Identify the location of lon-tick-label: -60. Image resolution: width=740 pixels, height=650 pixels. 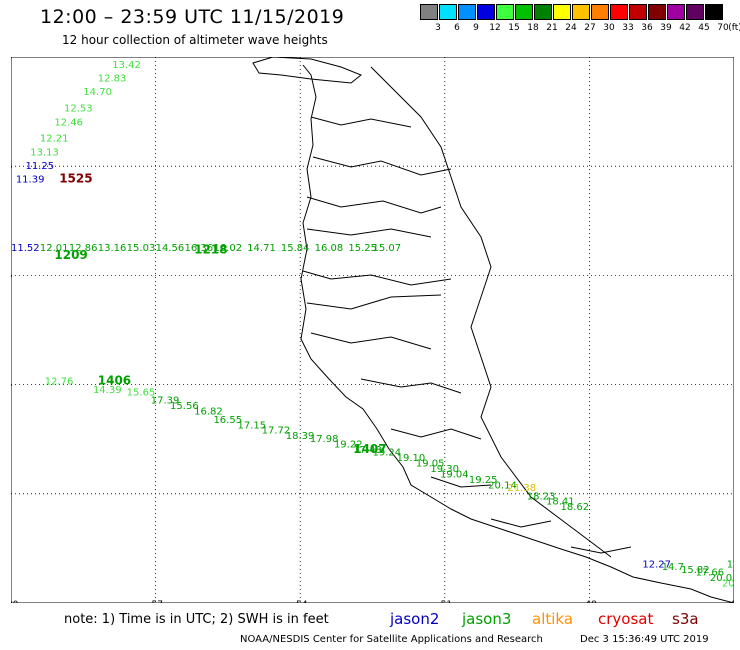
(15, 601).